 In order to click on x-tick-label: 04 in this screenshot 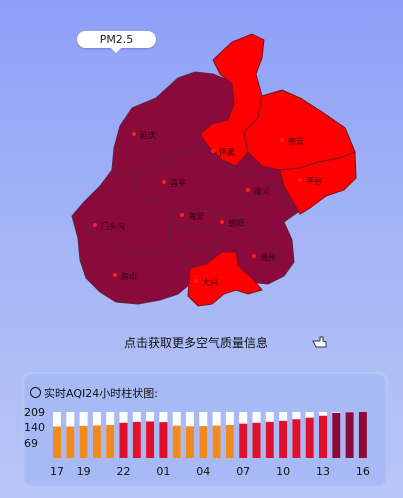, I will do `click(203, 471)`.